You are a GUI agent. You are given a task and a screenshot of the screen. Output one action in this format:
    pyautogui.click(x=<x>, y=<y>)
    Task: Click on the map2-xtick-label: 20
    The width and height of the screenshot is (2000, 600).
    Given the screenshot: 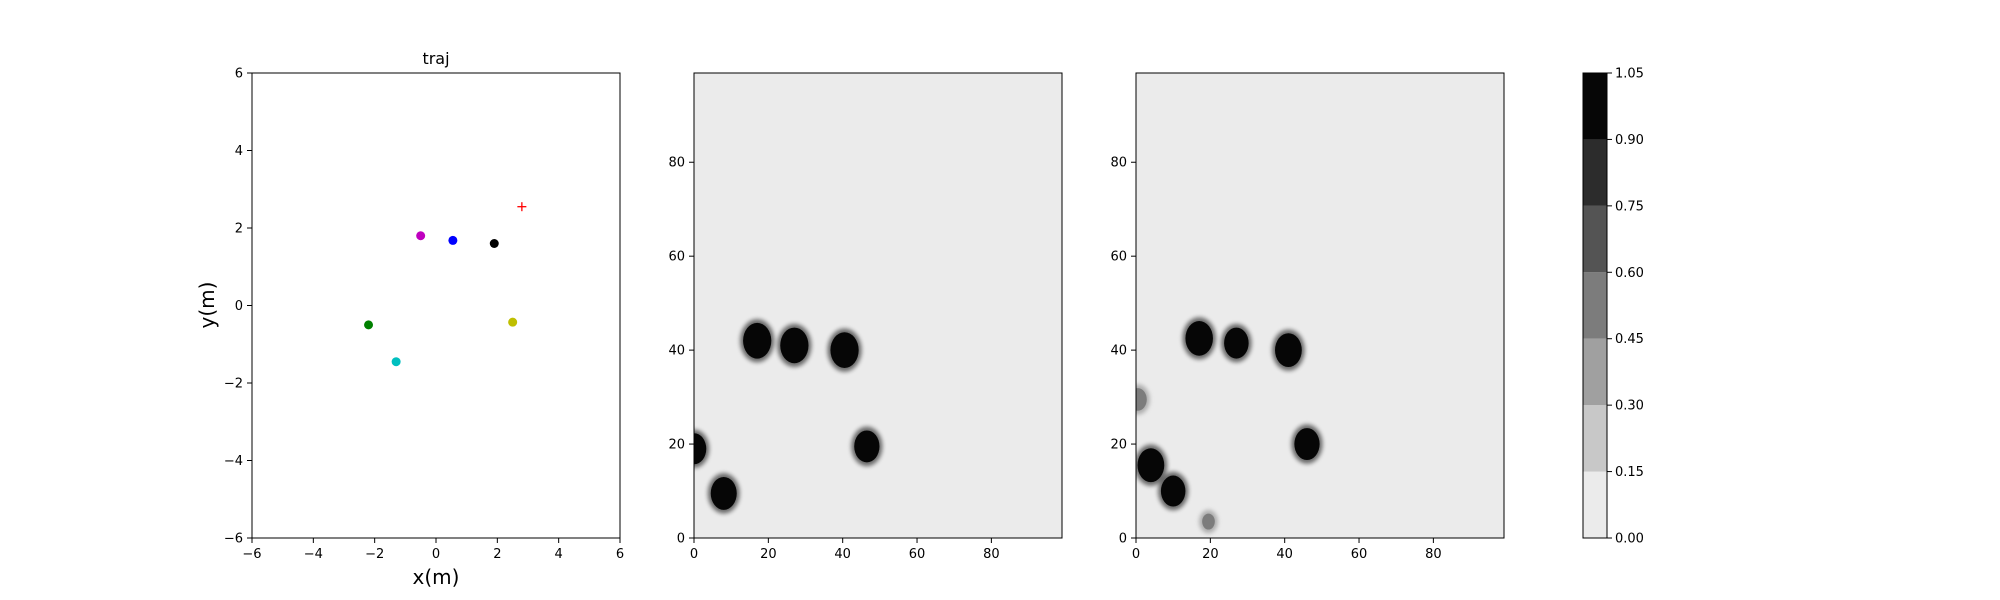 What is the action you would take?
    pyautogui.click(x=1210, y=554)
    